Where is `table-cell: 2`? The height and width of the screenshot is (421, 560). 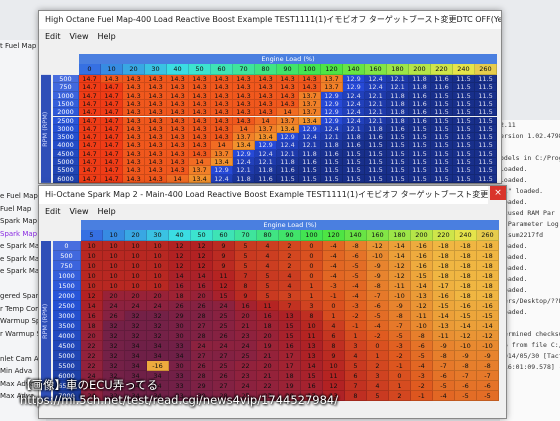 table-cell: 2 is located at coordinates (290, 256).